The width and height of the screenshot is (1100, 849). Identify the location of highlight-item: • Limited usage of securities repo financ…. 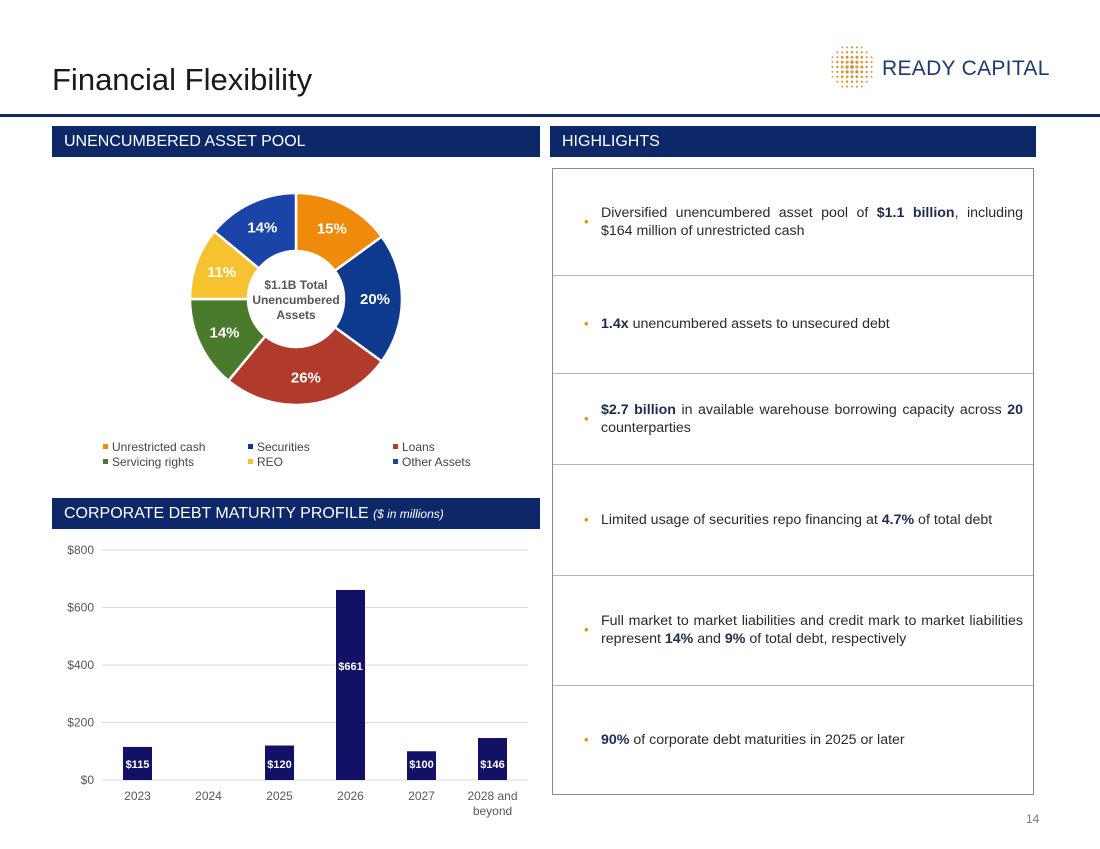
(793, 519).